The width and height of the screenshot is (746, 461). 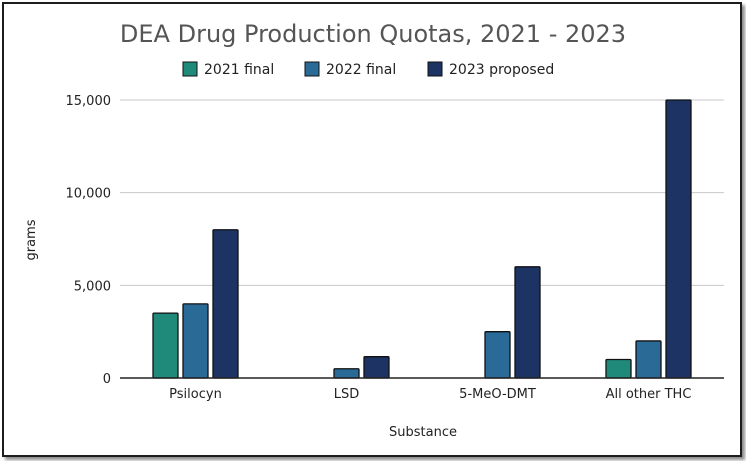 What do you see at coordinates (92, 286) in the screenshot?
I see `y-tick-label: 5,000` at bounding box center [92, 286].